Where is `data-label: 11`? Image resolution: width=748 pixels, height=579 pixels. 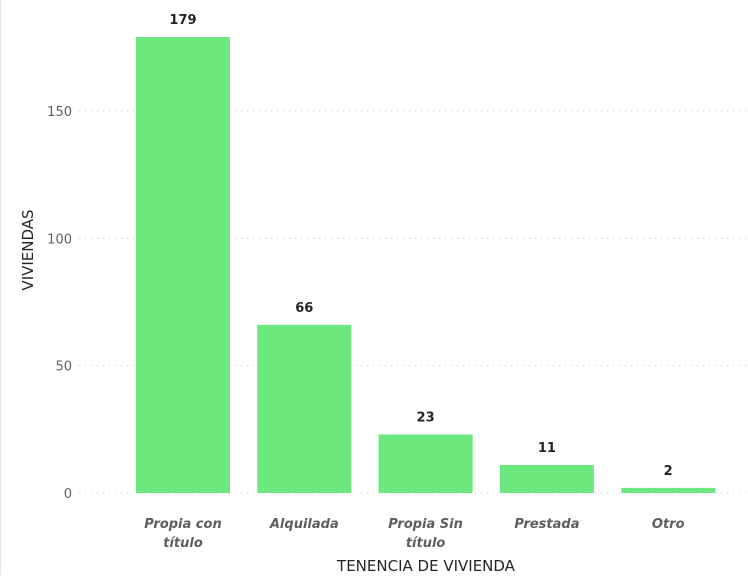
data-label: 11 is located at coordinates (547, 448).